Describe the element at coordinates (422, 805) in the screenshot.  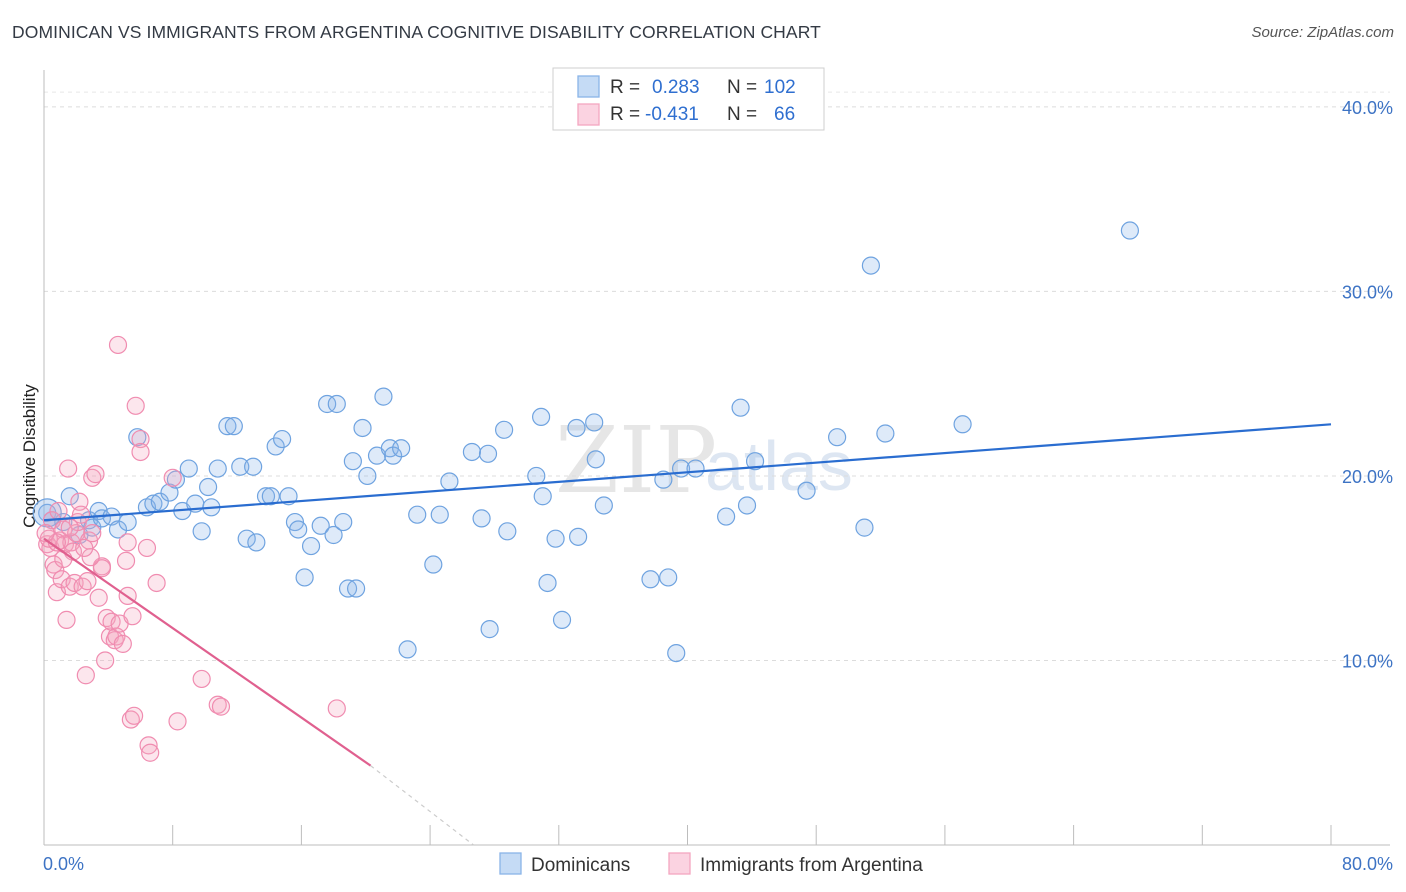
I see `trend-line-argentina-extension` at that location.